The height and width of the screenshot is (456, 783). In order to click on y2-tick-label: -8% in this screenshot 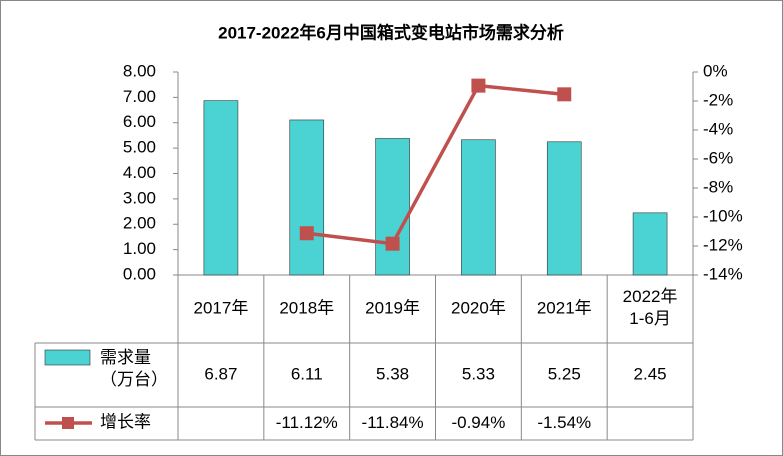, I will do `click(718, 186)`.